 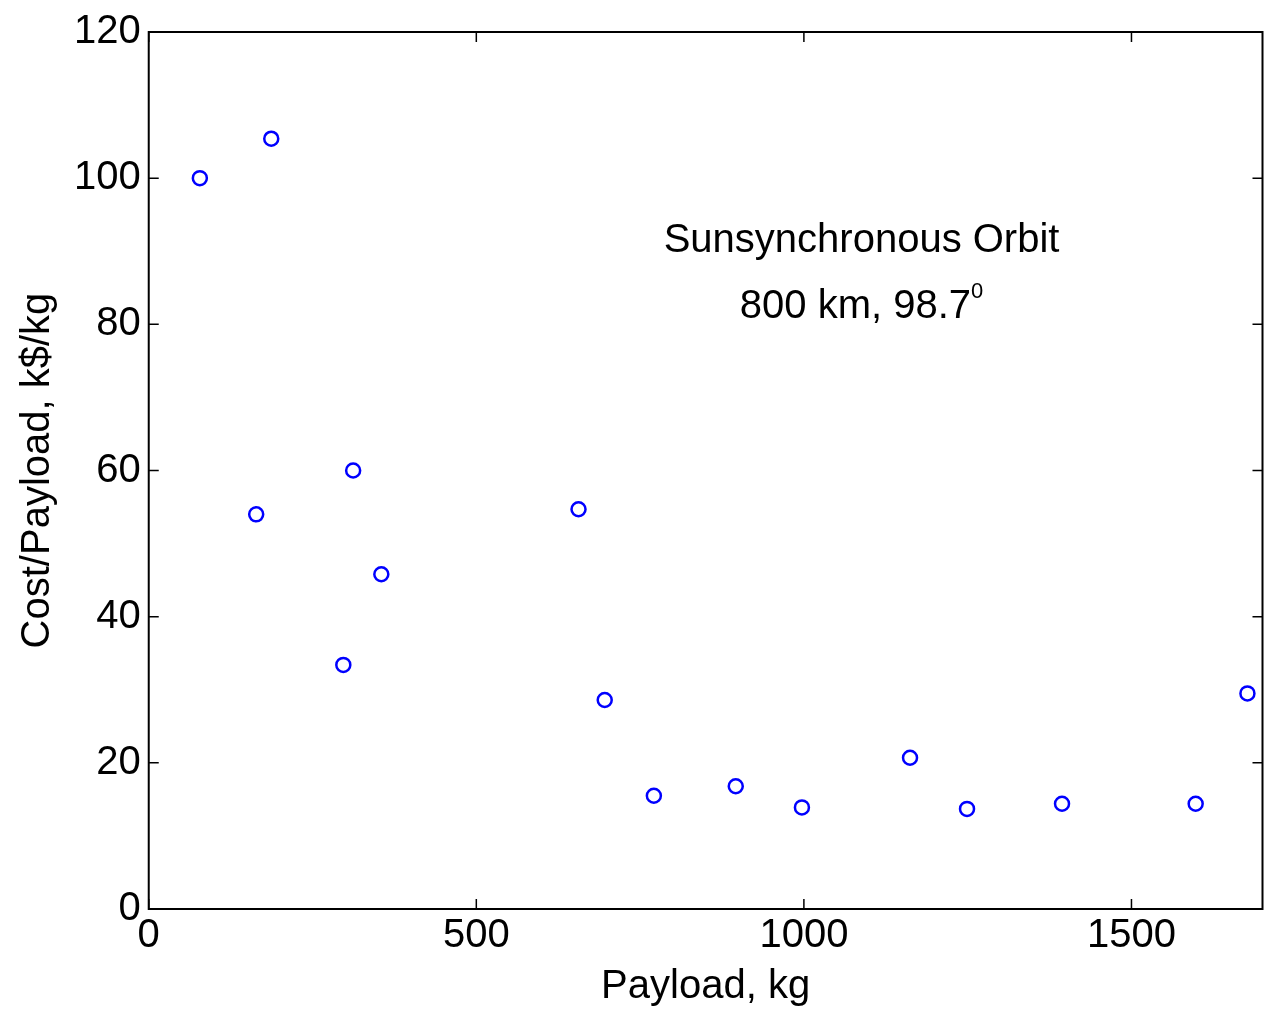 I want to click on annotation: Sunsynchronous Orbit, so click(x=861, y=238).